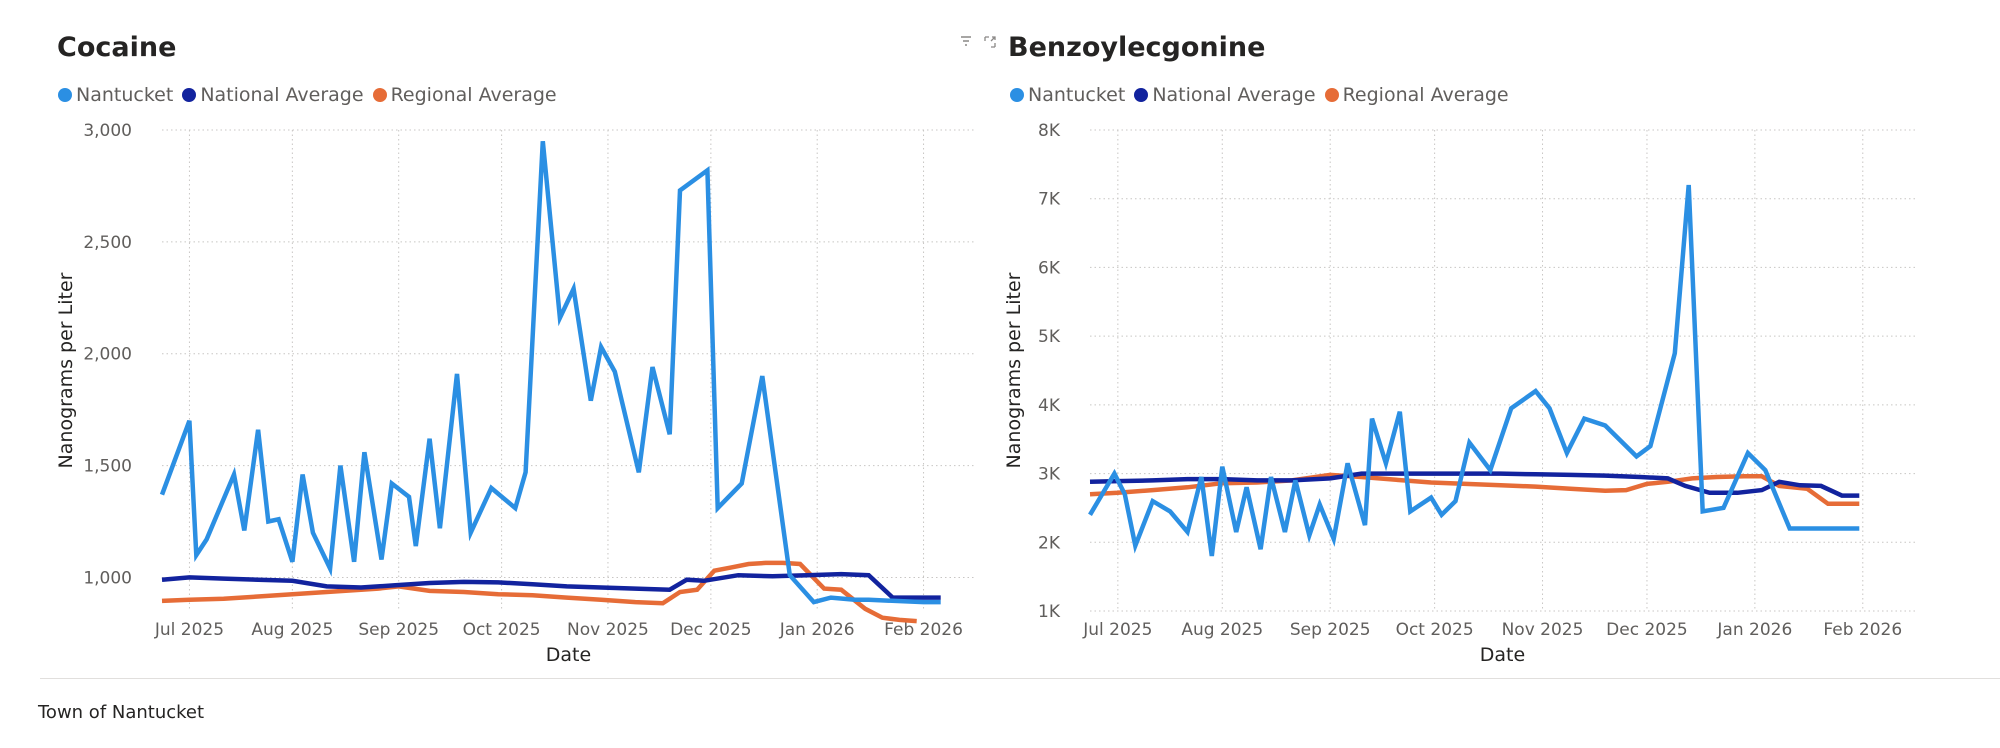 The width and height of the screenshot is (2000, 748). I want to click on y-tick-label: 8K, so click(1049, 131).